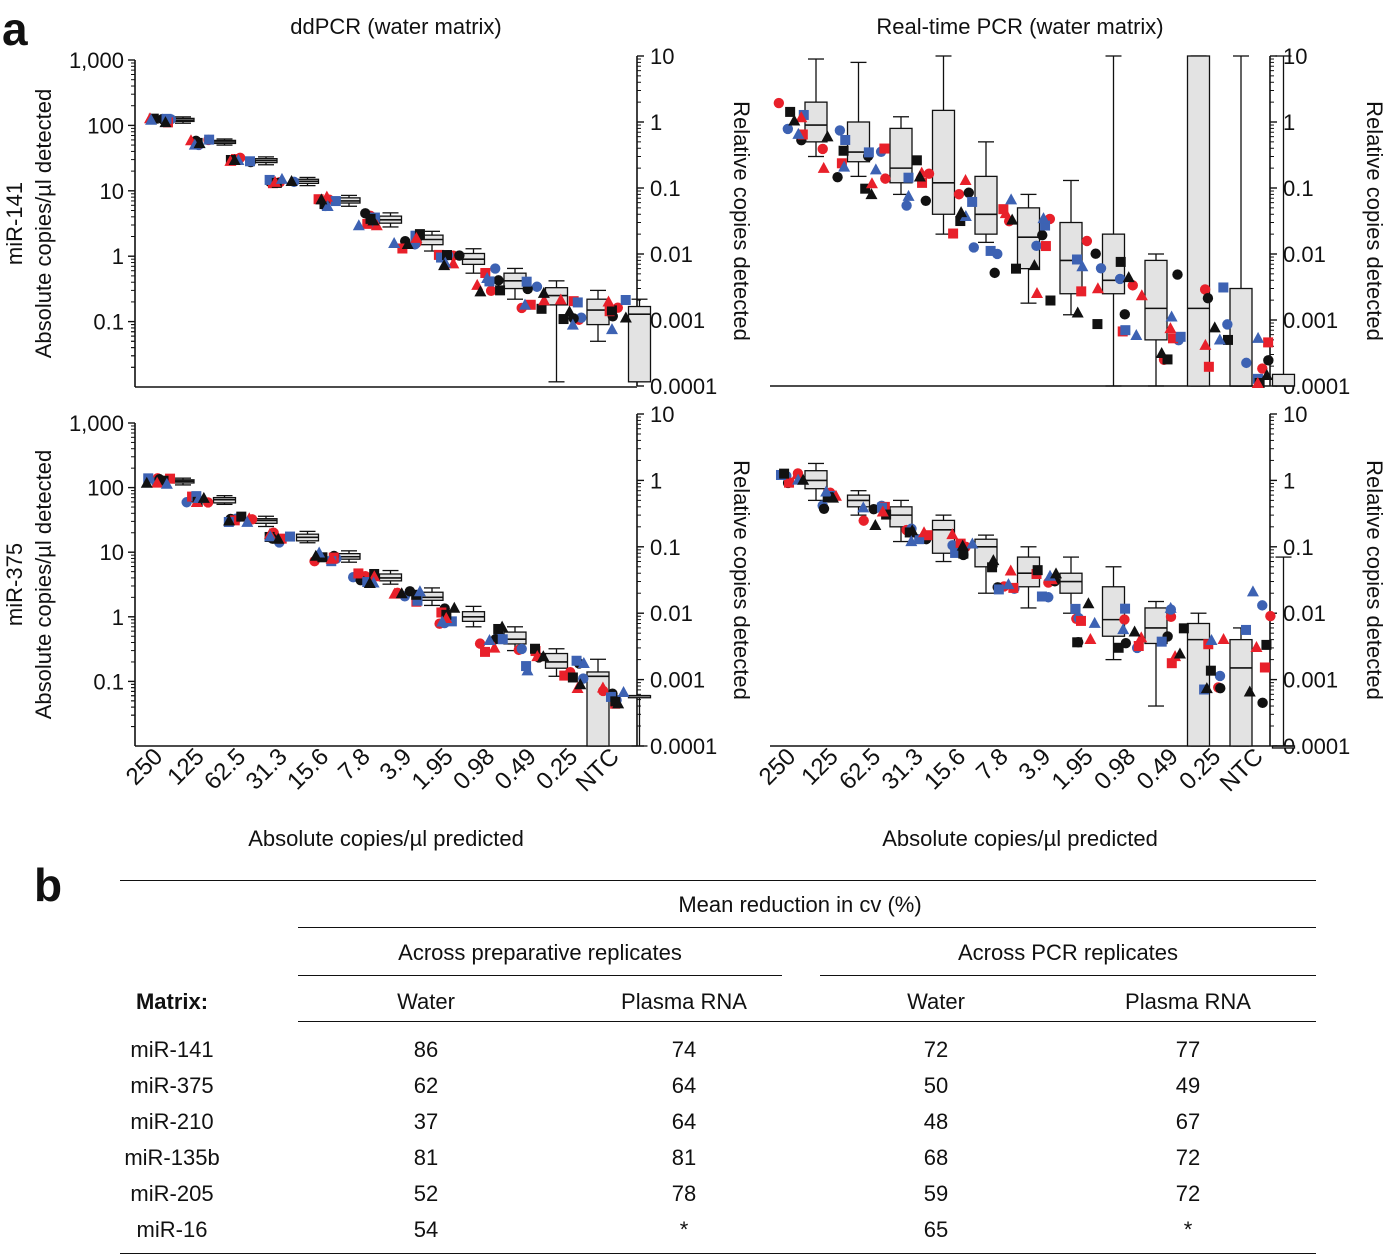 The height and width of the screenshot is (1257, 1395). Describe the element at coordinates (108, 681) in the screenshot. I see `y-tick-label: 0.1` at that location.